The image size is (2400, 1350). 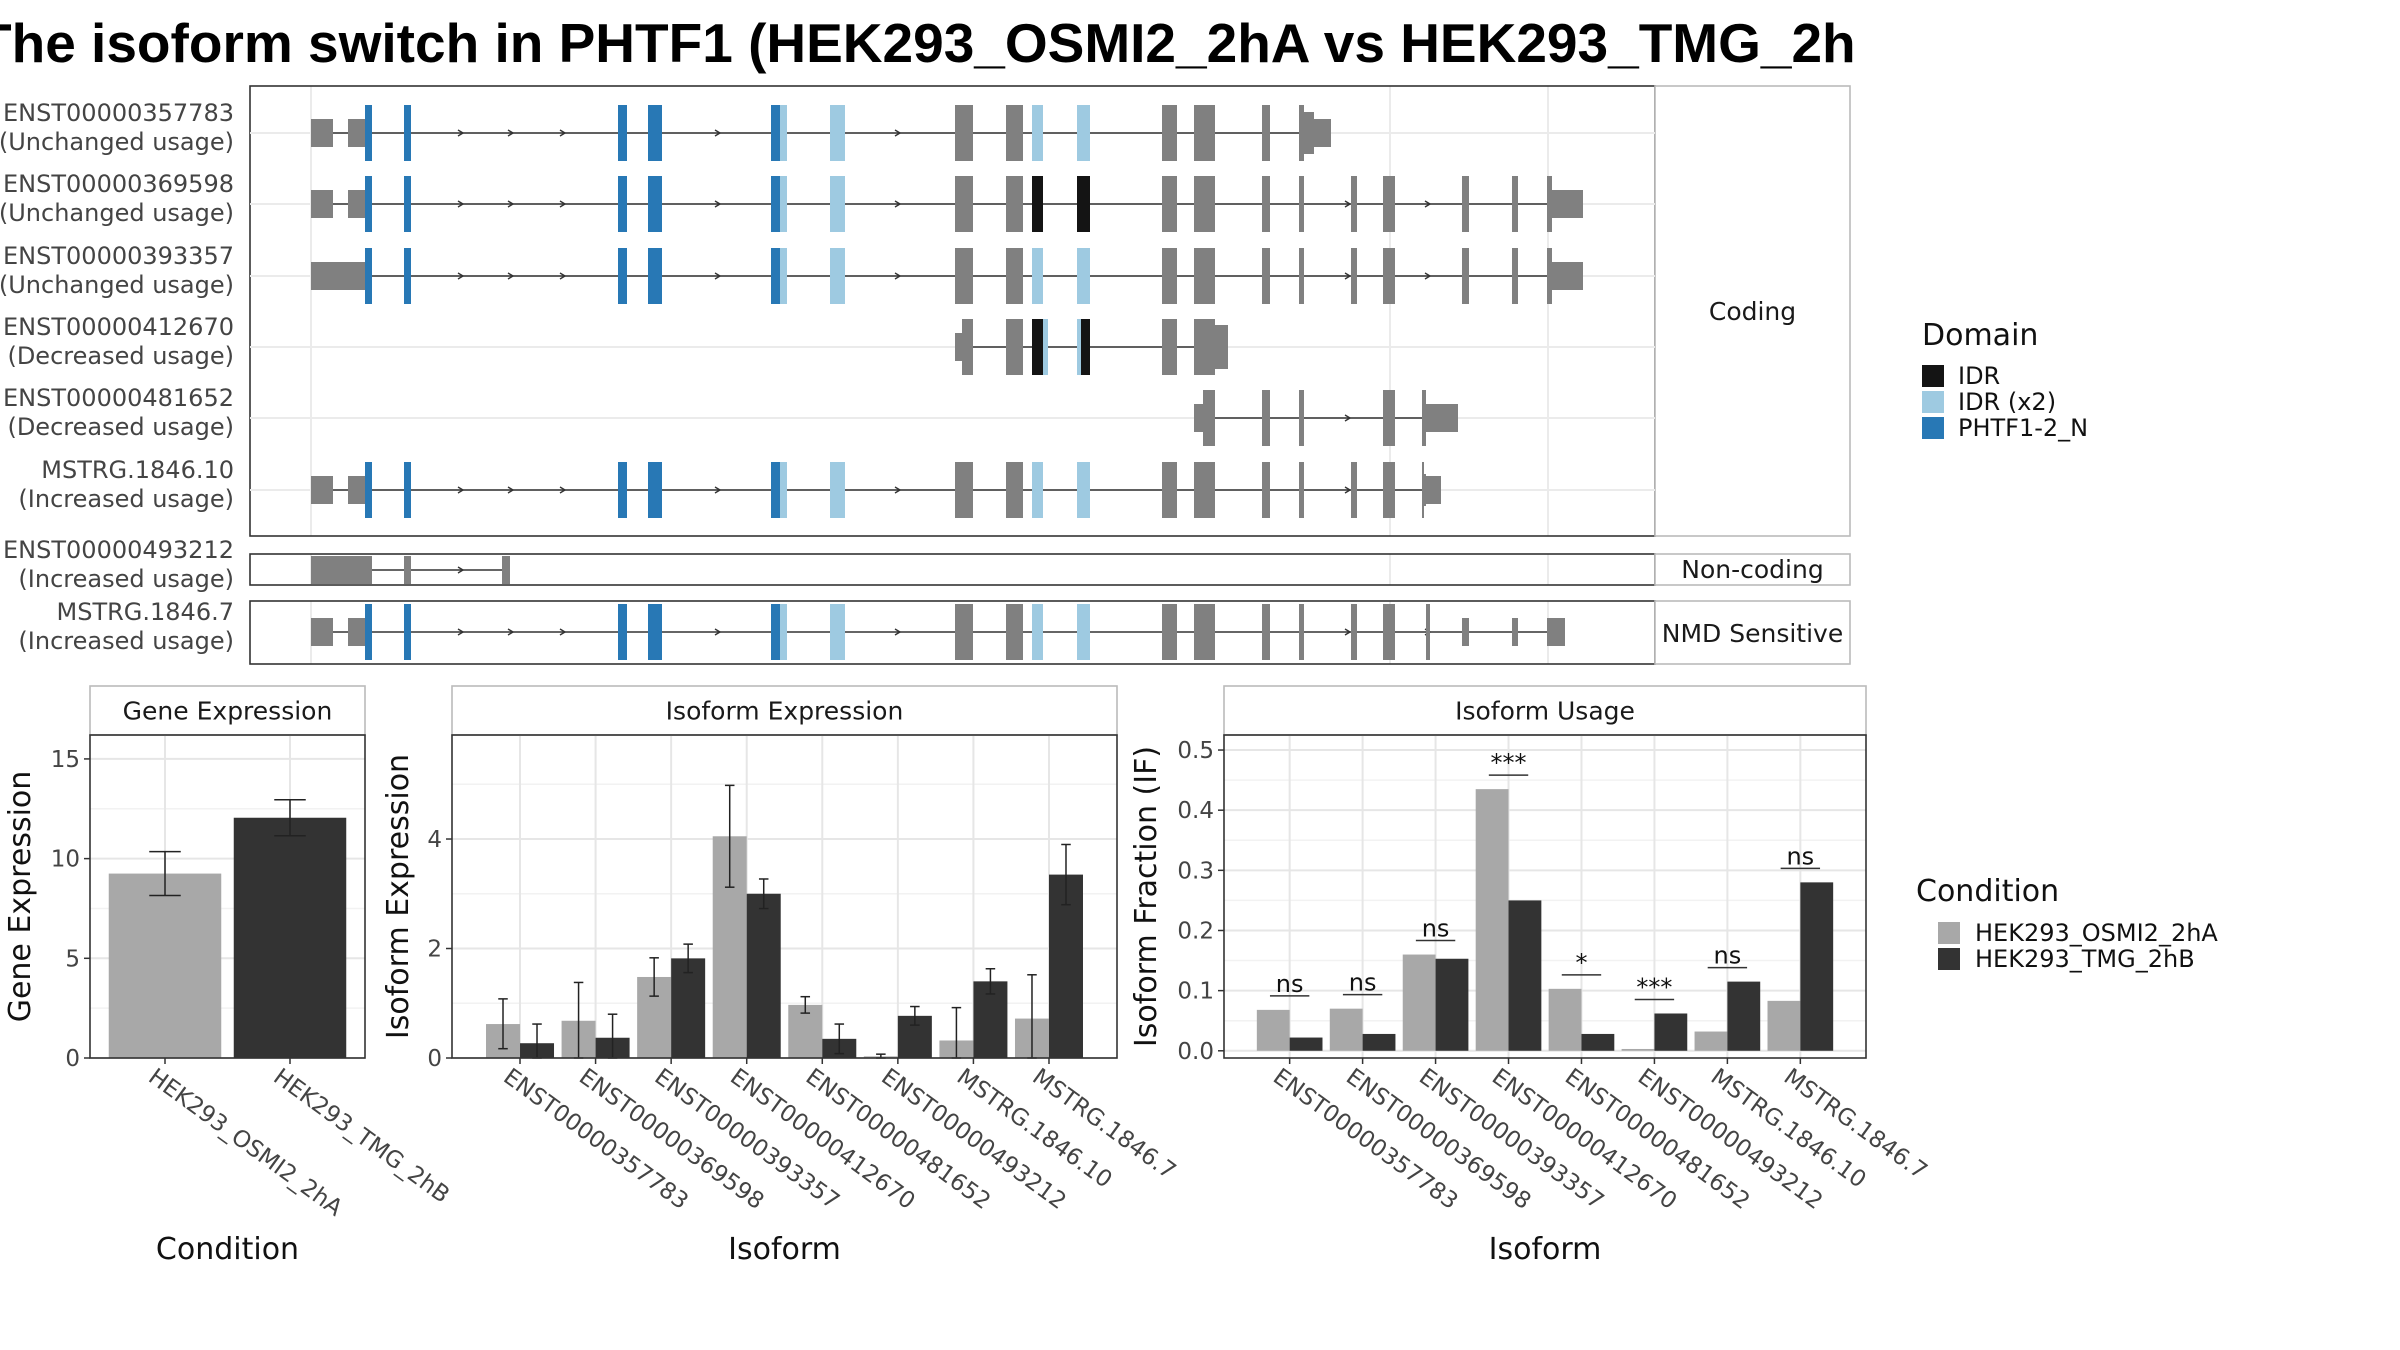 What do you see at coordinates (118, 113) in the screenshot?
I see `isoform-id-label: ENST00000357783` at bounding box center [118, 113].